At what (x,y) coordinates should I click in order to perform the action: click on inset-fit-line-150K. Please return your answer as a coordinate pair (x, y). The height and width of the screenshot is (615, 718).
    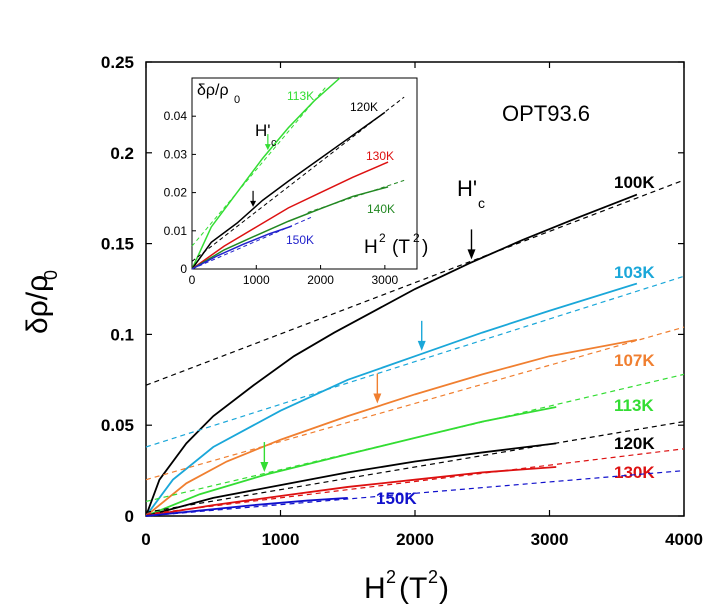
    Looking at the image, I should click on (251, 243).